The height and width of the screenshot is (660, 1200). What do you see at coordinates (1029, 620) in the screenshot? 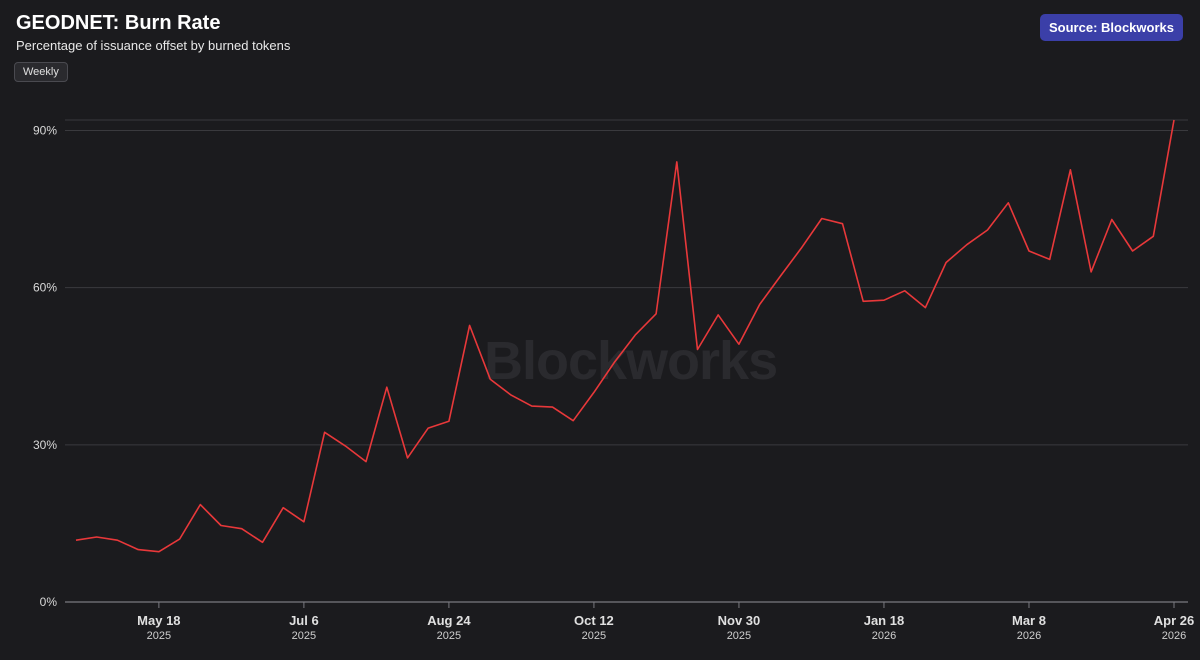
I see `x-tick-label: Mar 8` at bounding box center [1029, 620].